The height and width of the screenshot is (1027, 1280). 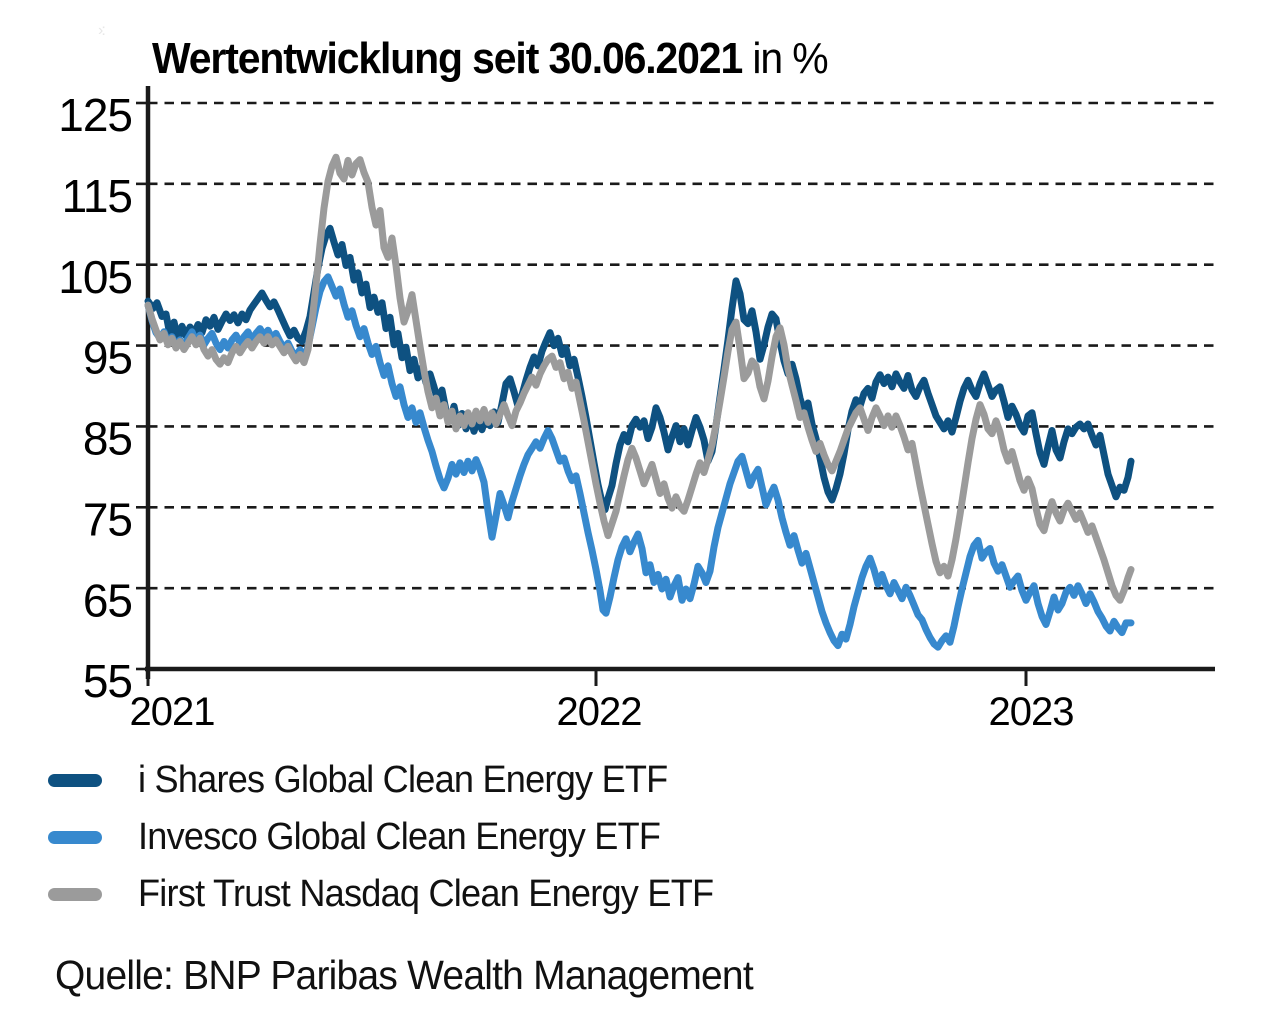 I want to click on legend-item-ishares: i Shares Global Clean Energy ETF, so click(x=396, y=780).